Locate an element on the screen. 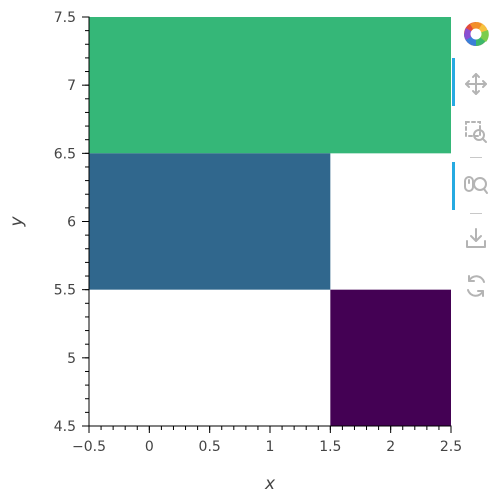 The height and width of the screenshot is (500, 500). wheel-zoom-icon is located at coordinates (476, 186).